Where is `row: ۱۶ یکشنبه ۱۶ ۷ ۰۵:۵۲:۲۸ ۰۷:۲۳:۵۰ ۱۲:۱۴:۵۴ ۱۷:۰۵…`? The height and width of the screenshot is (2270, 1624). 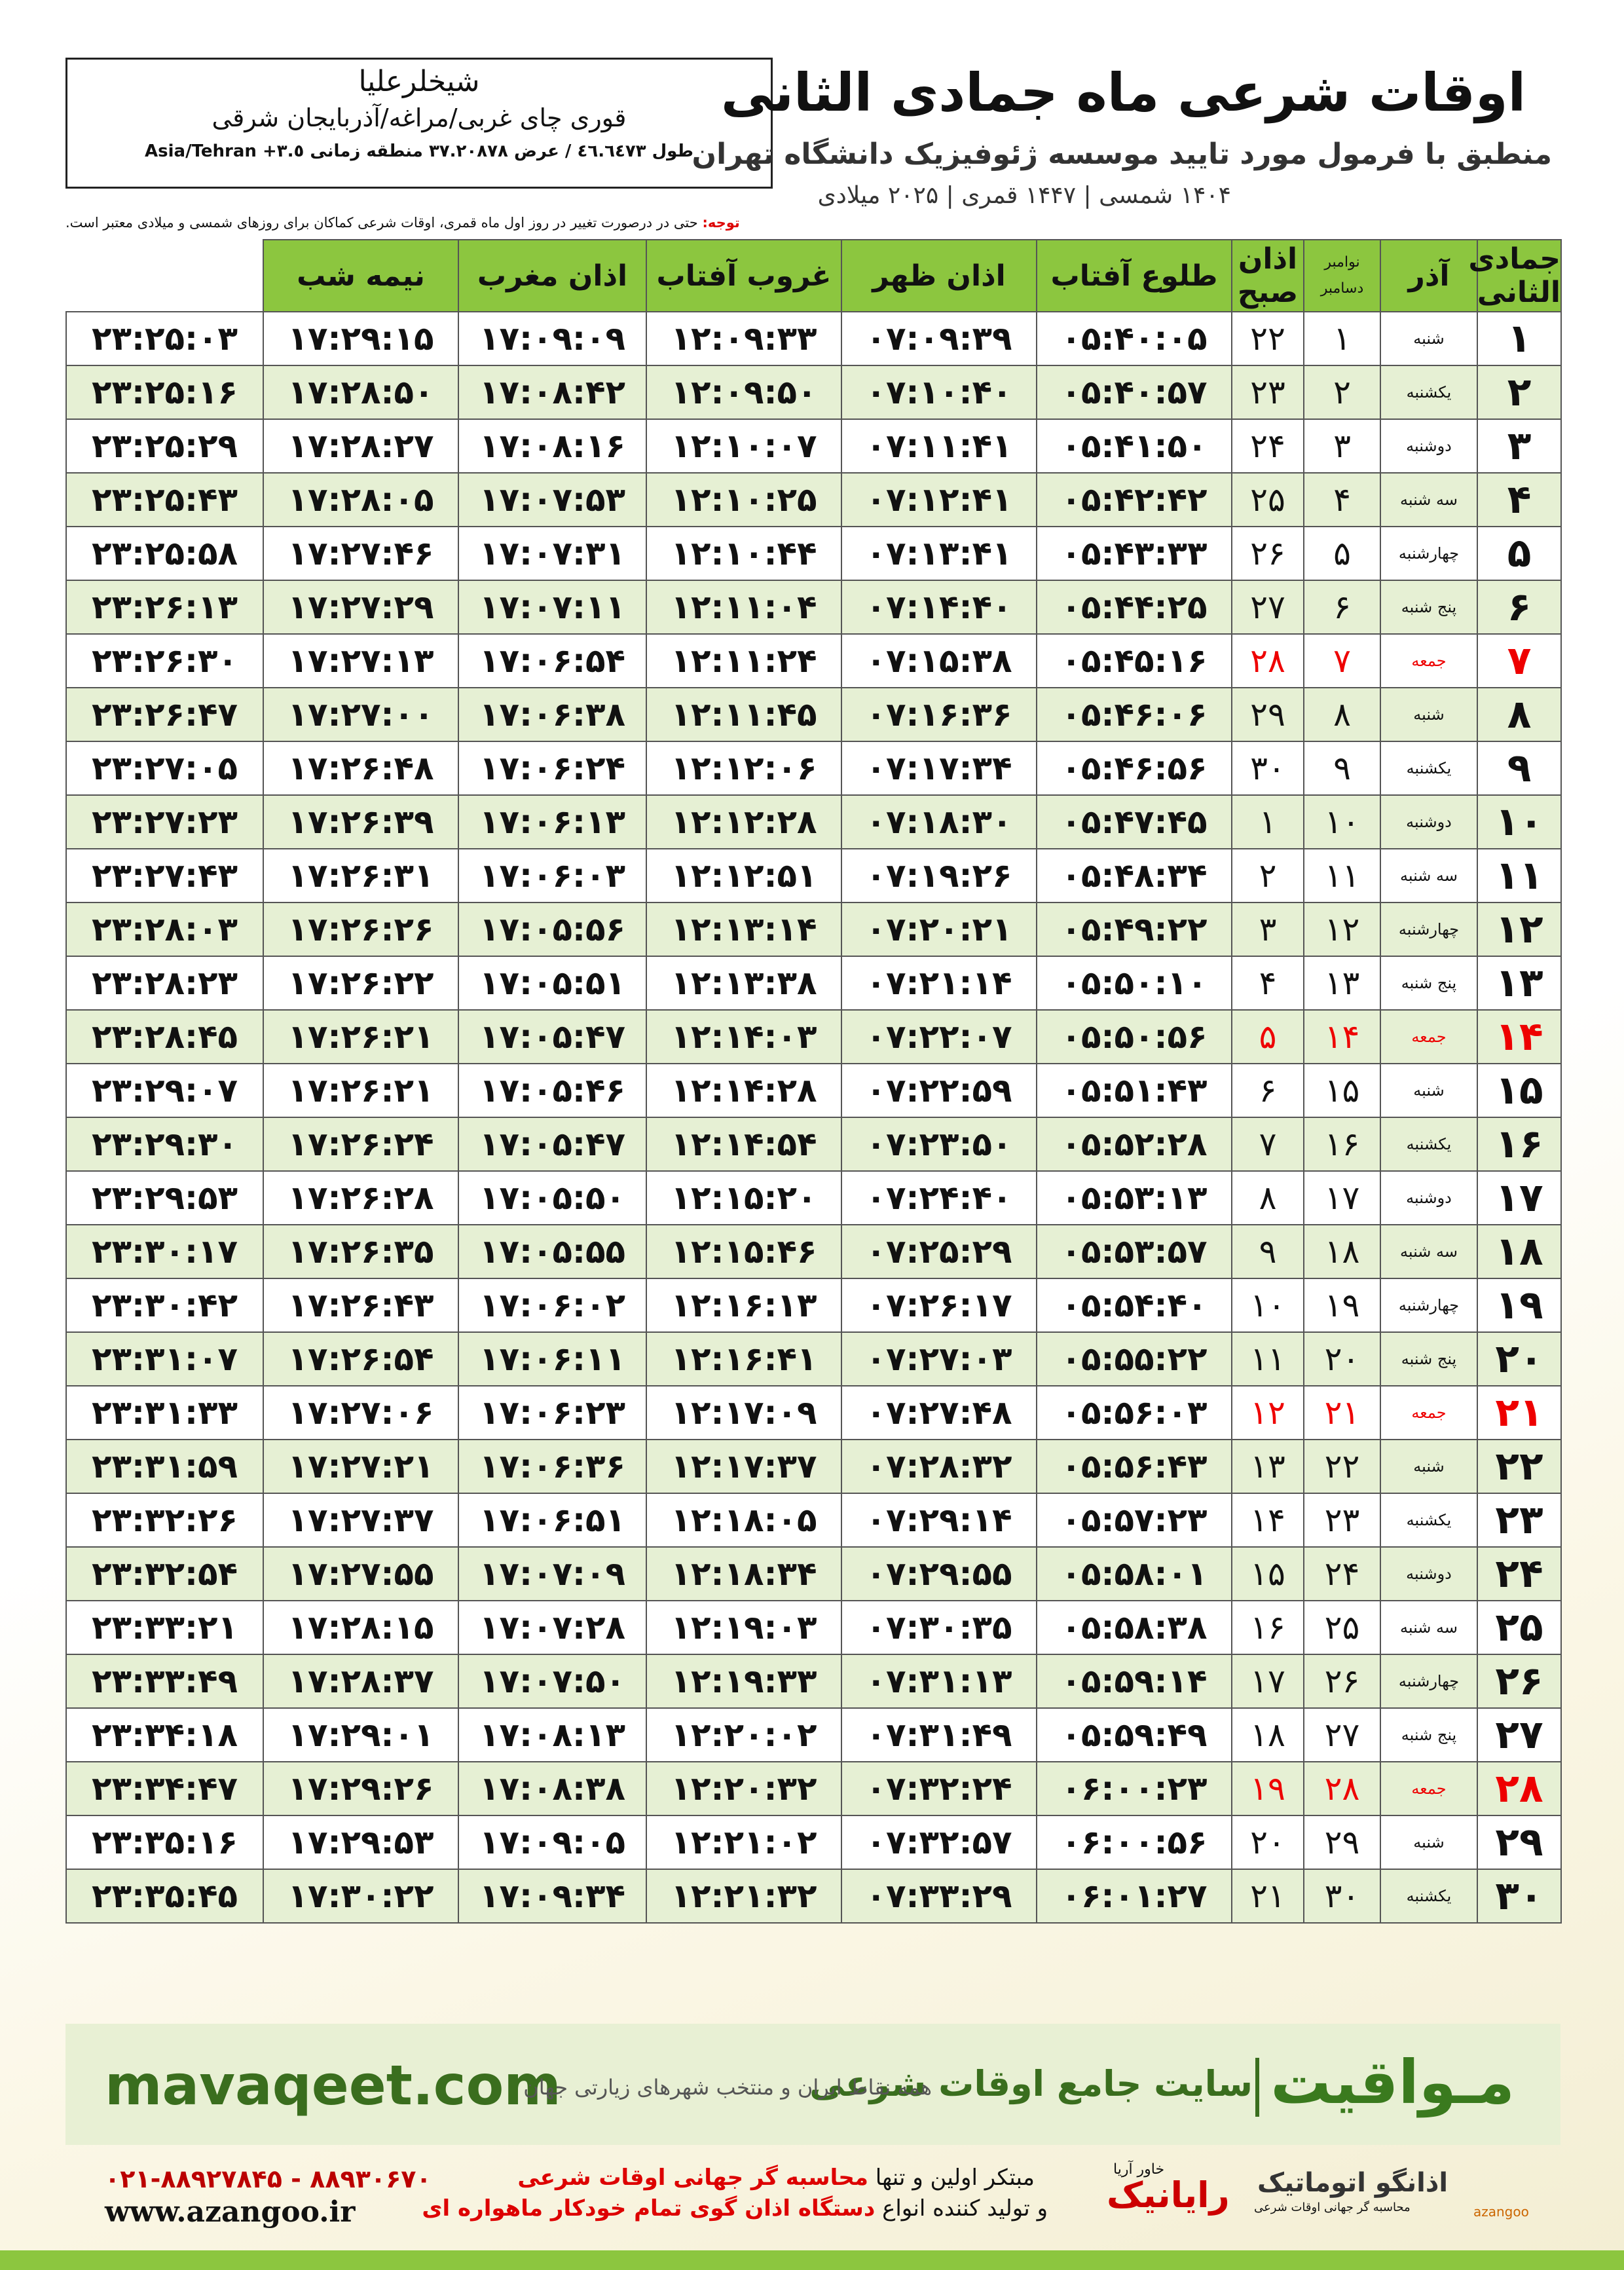 row: ۱۶ یکشنبه ۱۶ ۷ ۰۵:۵۲:۲۸ ۰۷:۲۳:۵۰ ۱۲:۱۴:۵۴ ۱۷:۰۵… is located at coordinates (813, 1144).